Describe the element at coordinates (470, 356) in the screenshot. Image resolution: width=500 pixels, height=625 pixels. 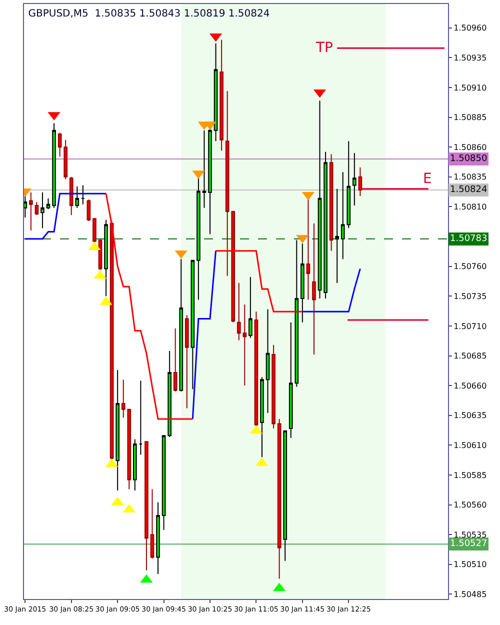
I see `y-tick-label: 1.50685` at that location.